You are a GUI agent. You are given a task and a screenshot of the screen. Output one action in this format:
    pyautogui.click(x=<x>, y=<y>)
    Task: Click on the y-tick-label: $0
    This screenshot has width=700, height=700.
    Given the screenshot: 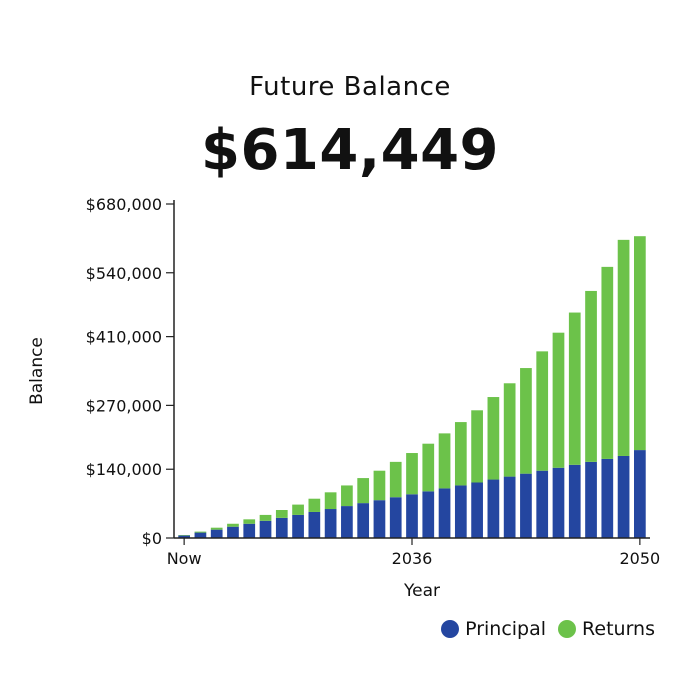 What is the action you would take?
    pyautogui.click(x=152, y=538)
    